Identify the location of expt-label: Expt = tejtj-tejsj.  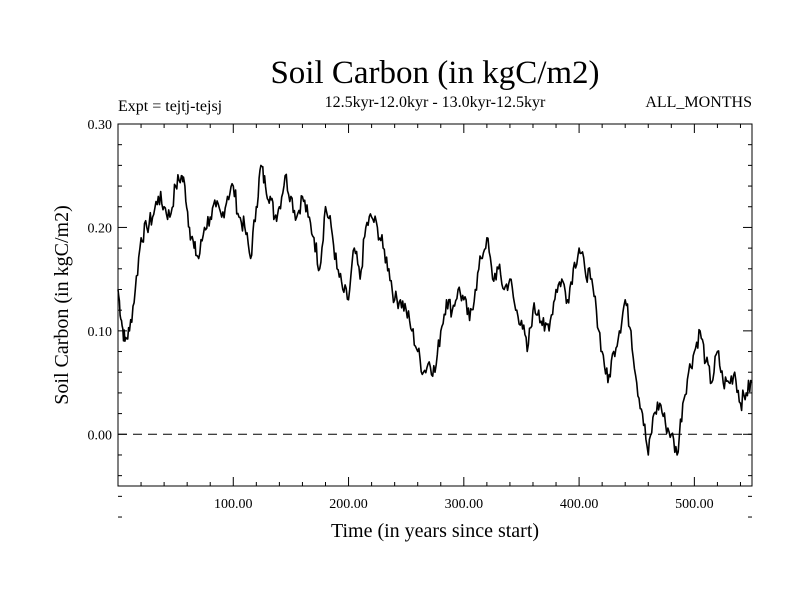
(170, 106).